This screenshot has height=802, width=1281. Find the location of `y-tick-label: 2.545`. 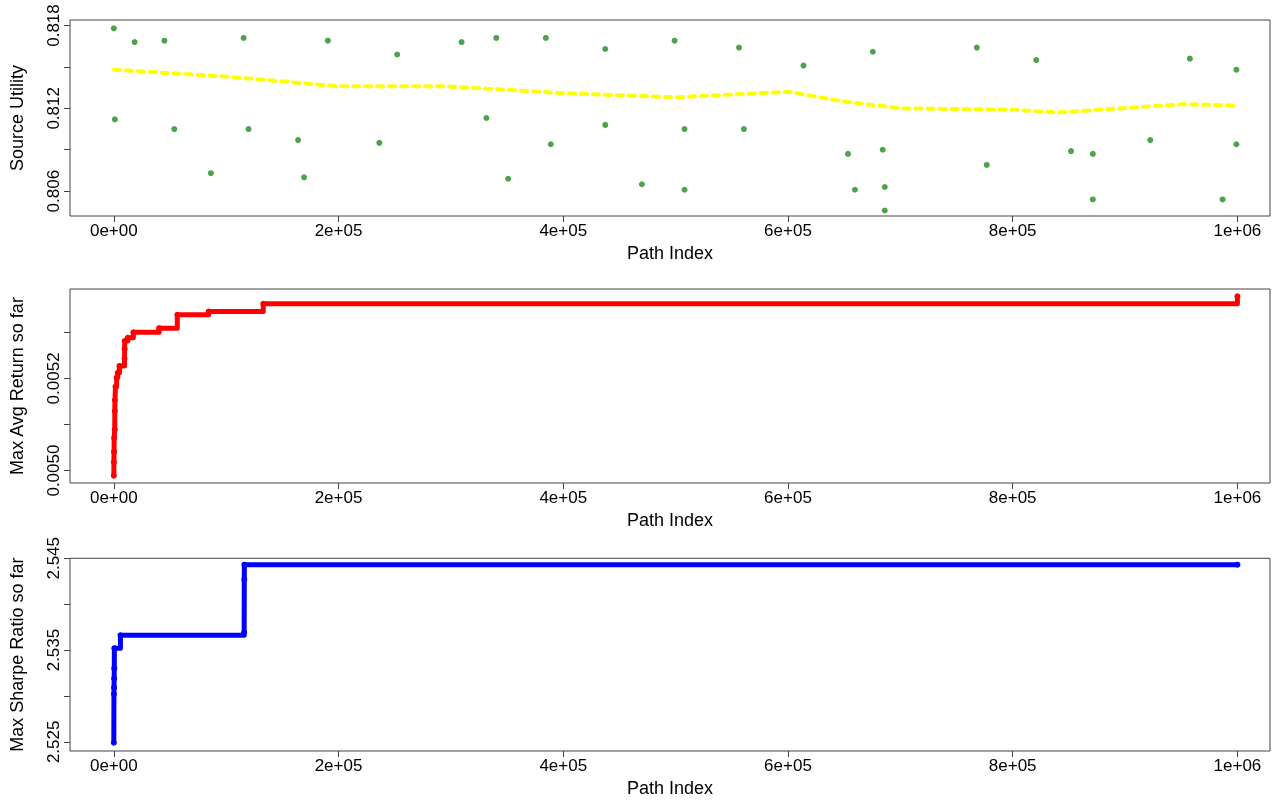

y-tick-label: 2.545 is located at coordinates (53, 558).